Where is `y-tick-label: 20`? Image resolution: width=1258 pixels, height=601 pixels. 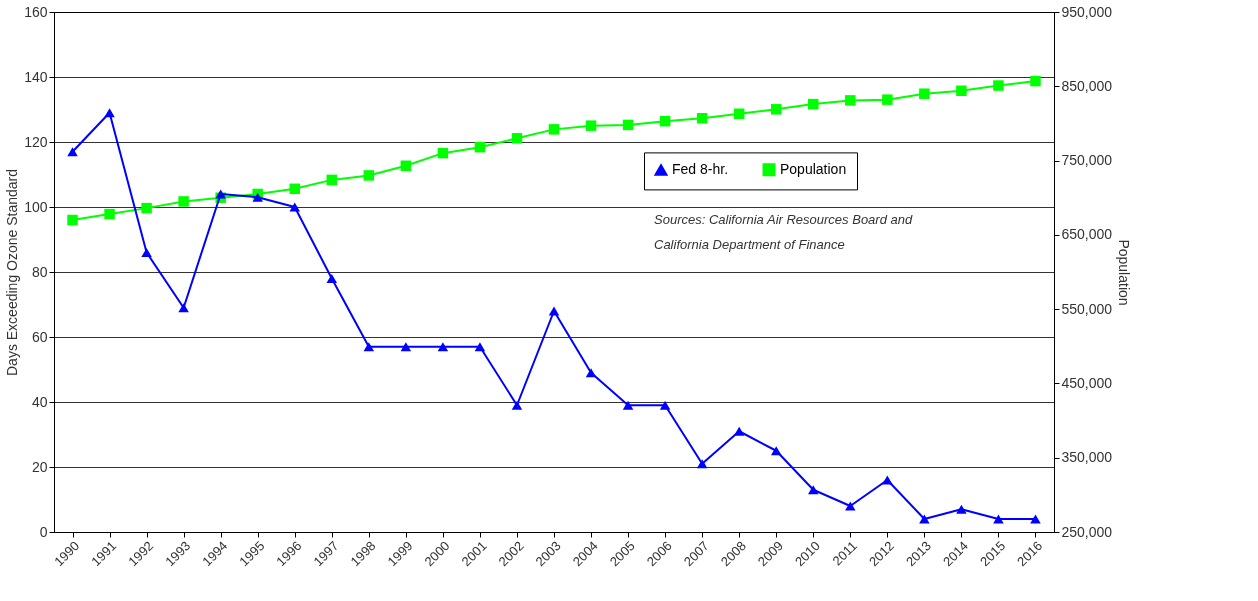 y-tick-label: 20 is located at coordinates (39, 466).